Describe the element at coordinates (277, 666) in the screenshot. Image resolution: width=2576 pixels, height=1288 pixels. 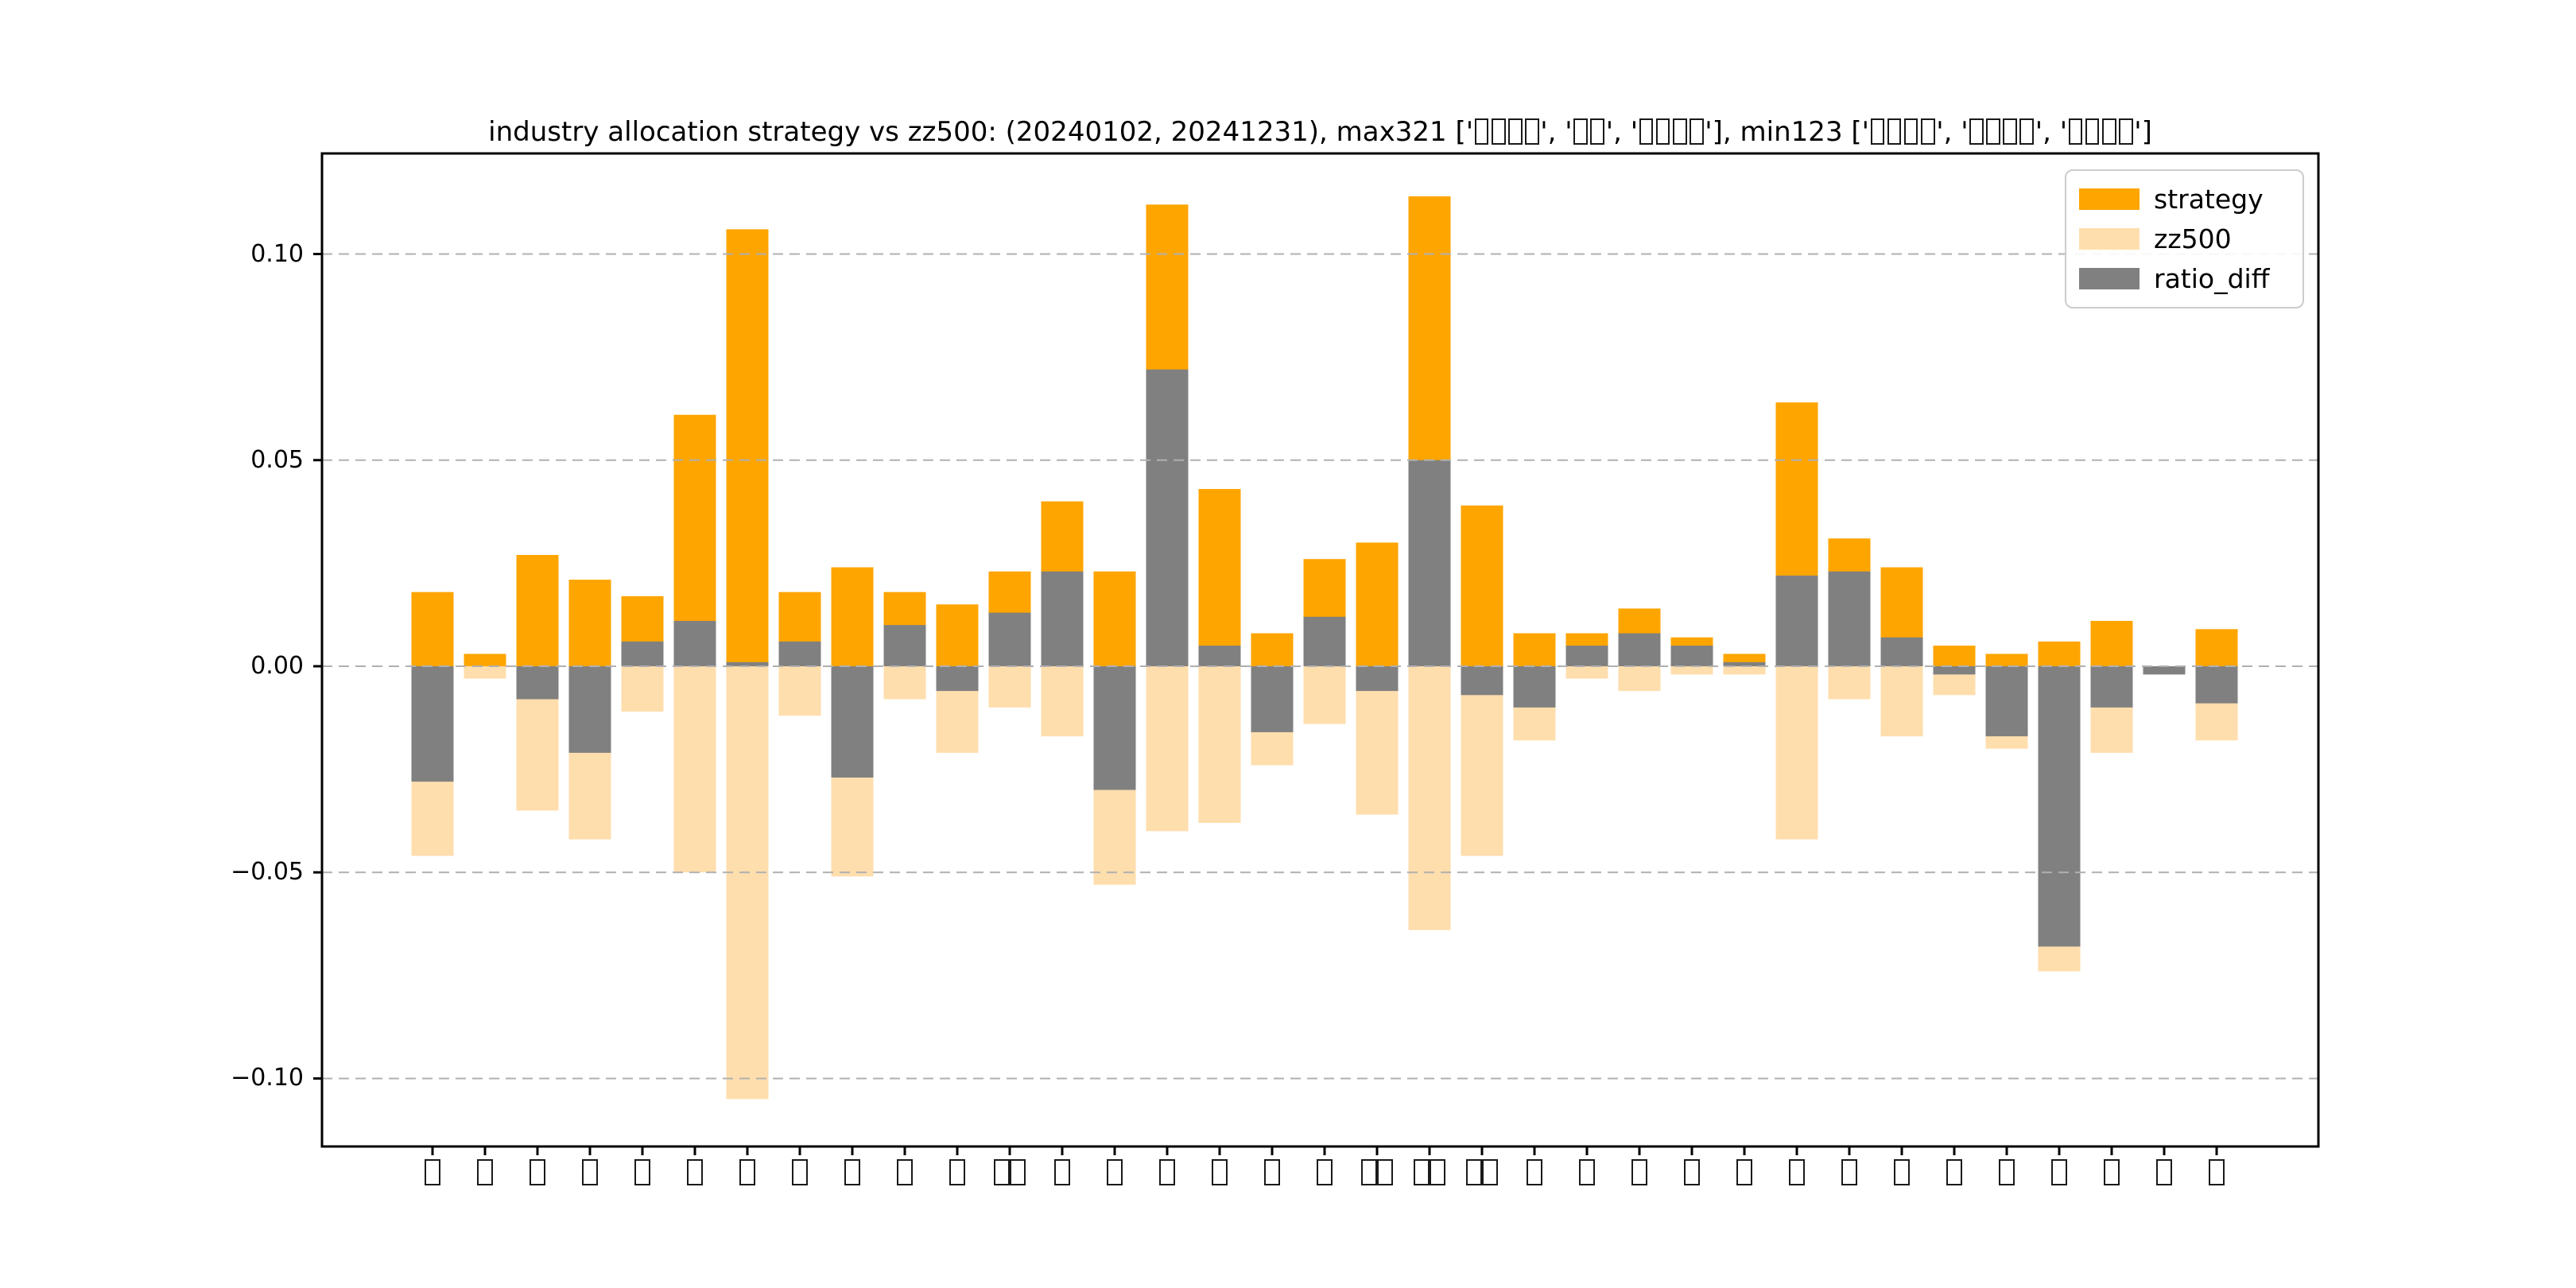
I see `y-tick-label-0.00: 0.00` at that location.